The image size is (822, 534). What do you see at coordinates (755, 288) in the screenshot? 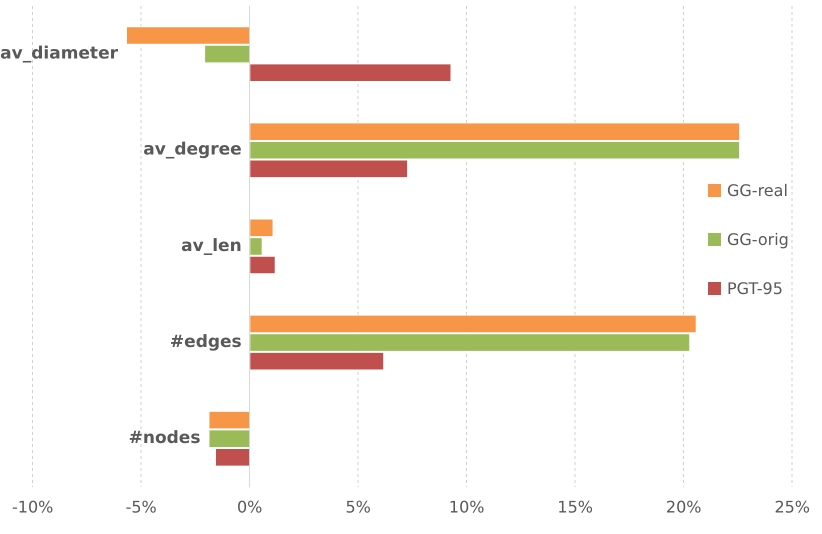
I see `legend-label: PGT-95` at bounding box center [755, 288].